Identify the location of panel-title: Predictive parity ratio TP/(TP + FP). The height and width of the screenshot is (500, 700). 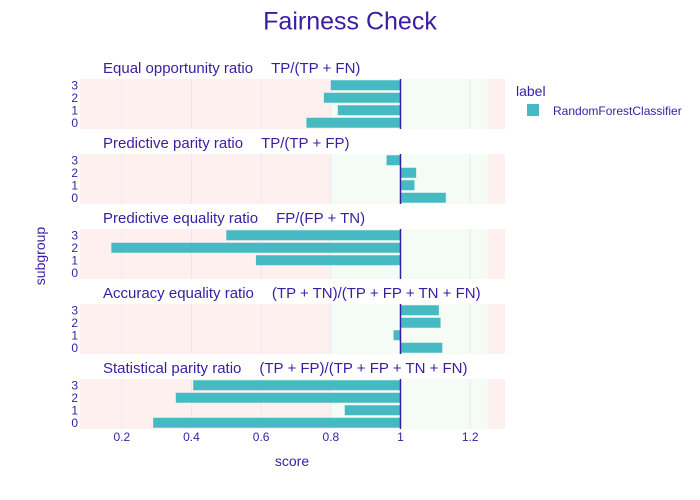
(226, 143).